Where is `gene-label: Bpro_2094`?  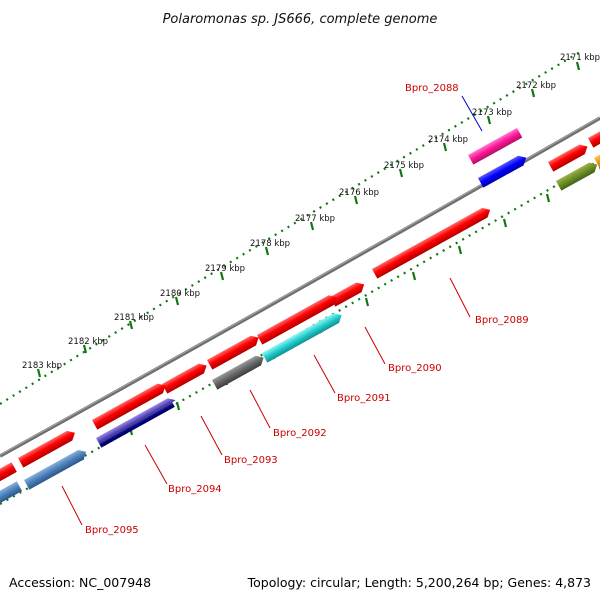 gene-label: Bpro_2094 is located at coordinates (195, 489).